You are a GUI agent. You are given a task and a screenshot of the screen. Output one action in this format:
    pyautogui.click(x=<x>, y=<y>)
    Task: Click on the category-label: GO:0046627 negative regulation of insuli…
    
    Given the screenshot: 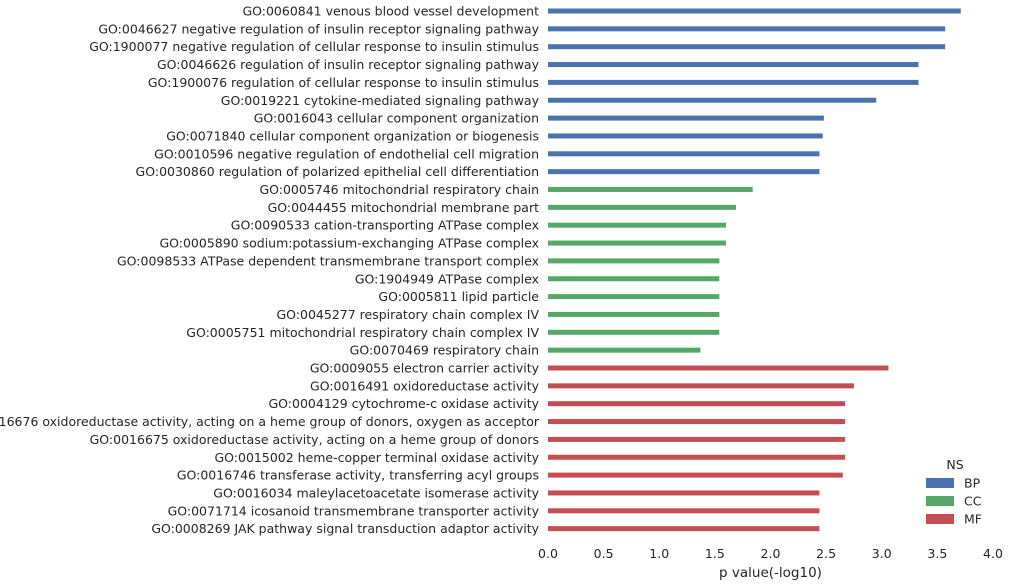 What is the action you would take?
    pyautogui.click(x=318, y=28)
    